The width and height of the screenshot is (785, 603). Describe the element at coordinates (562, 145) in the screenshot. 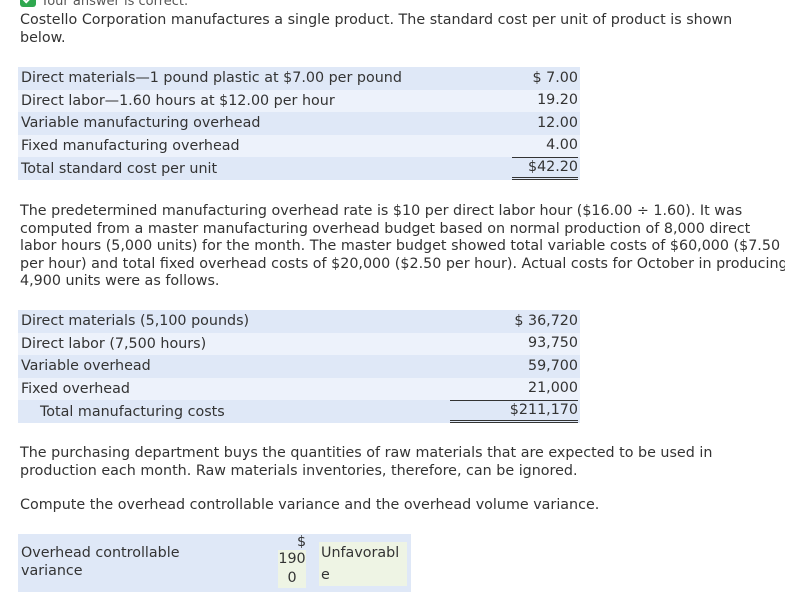

I see `row-amount: 4.00` at that location.